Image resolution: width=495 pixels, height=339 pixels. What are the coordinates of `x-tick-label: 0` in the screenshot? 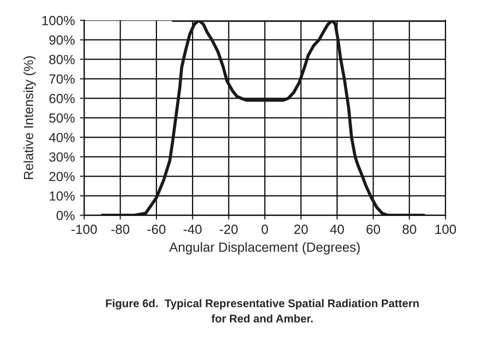 It's located at (265, 229).